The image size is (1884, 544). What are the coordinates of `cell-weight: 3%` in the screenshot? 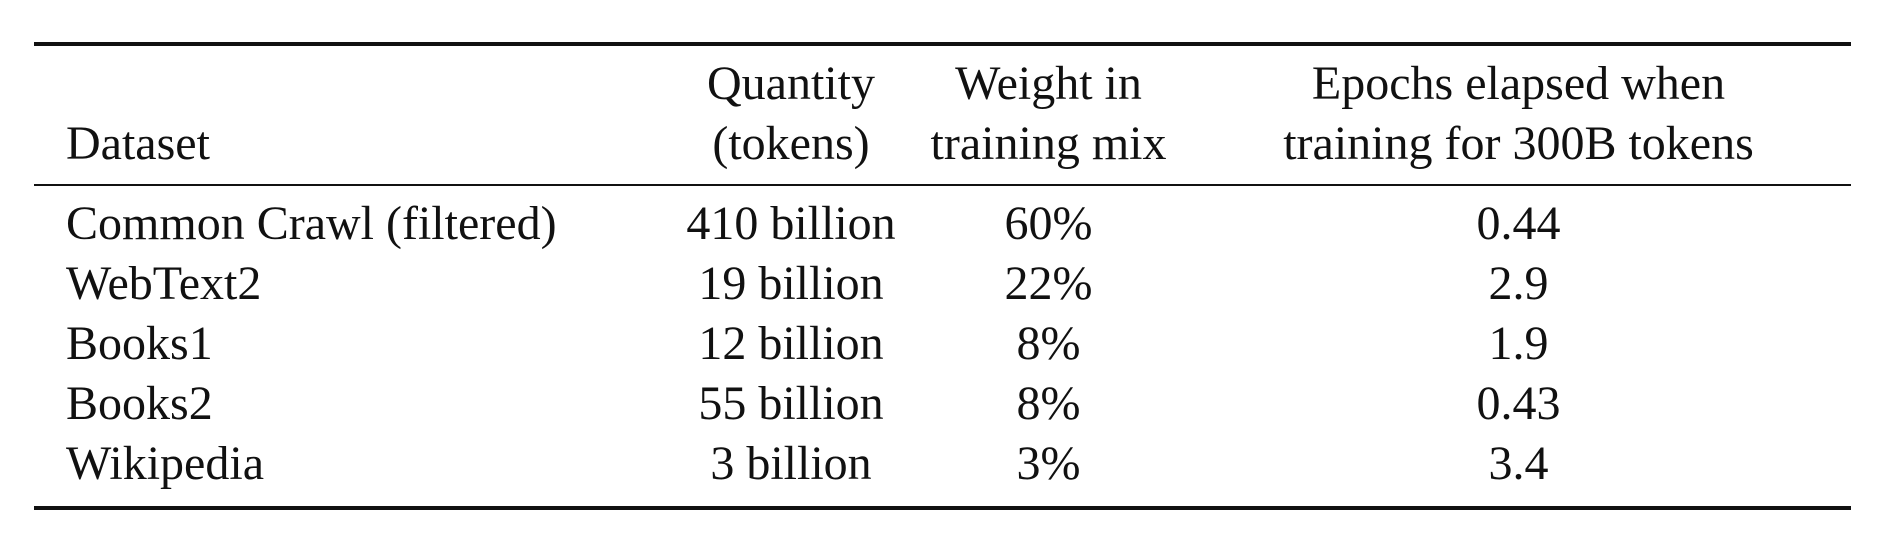 It's located at (1048, 463).